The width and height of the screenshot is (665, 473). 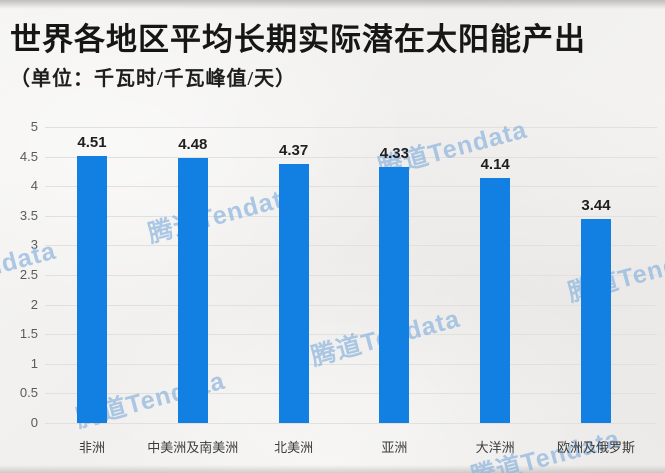 What do you see at coordinates (351, 364) in the screenshot?
I see `gridline-y1` at bounding box center [351, 364].